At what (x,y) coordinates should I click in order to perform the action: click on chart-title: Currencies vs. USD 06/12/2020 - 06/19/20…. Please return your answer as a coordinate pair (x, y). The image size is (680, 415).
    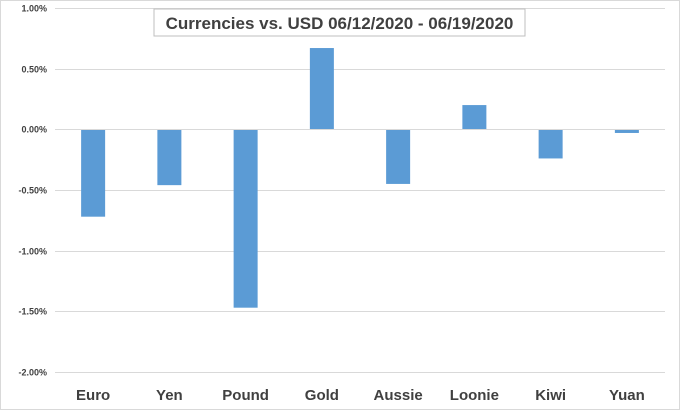
    Looking at the image, I should click on (339, 22).